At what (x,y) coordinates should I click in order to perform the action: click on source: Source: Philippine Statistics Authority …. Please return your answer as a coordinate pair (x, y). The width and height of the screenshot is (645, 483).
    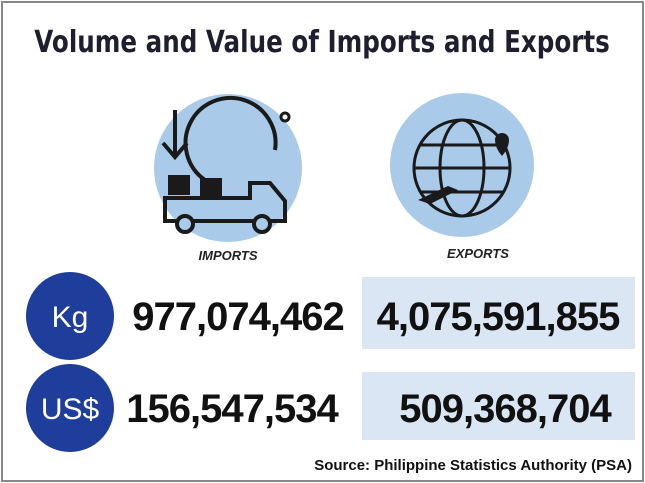
    Looking at the image, I should click on (473, 465).